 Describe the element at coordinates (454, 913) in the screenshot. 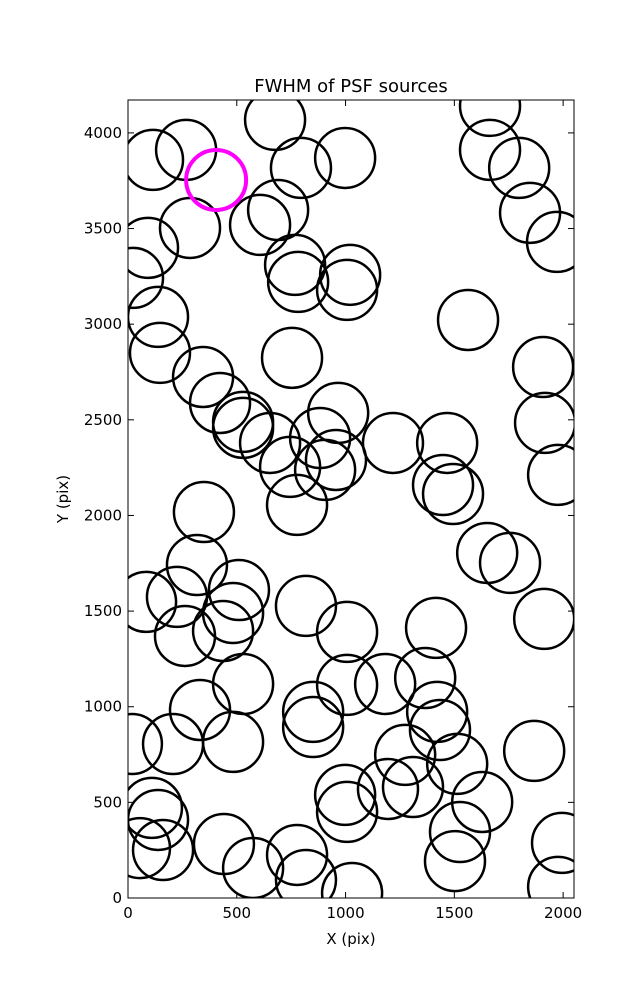

I see `x-tick-label: 1500` at that location.